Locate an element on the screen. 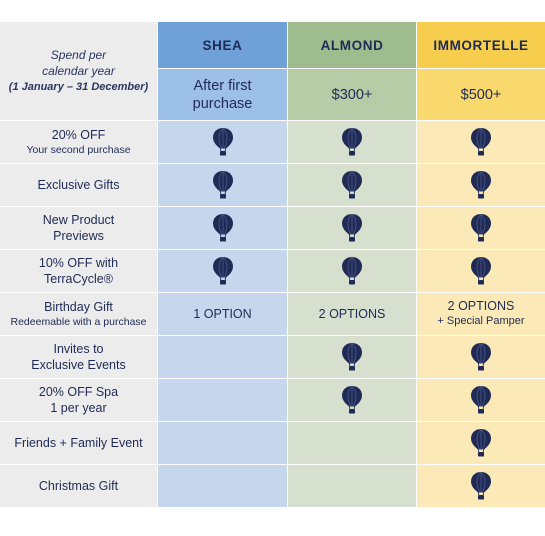 This screenshot has width=545, height=536. tier-immortelle-requirement: $500+ is located at coordinates (481, 95).